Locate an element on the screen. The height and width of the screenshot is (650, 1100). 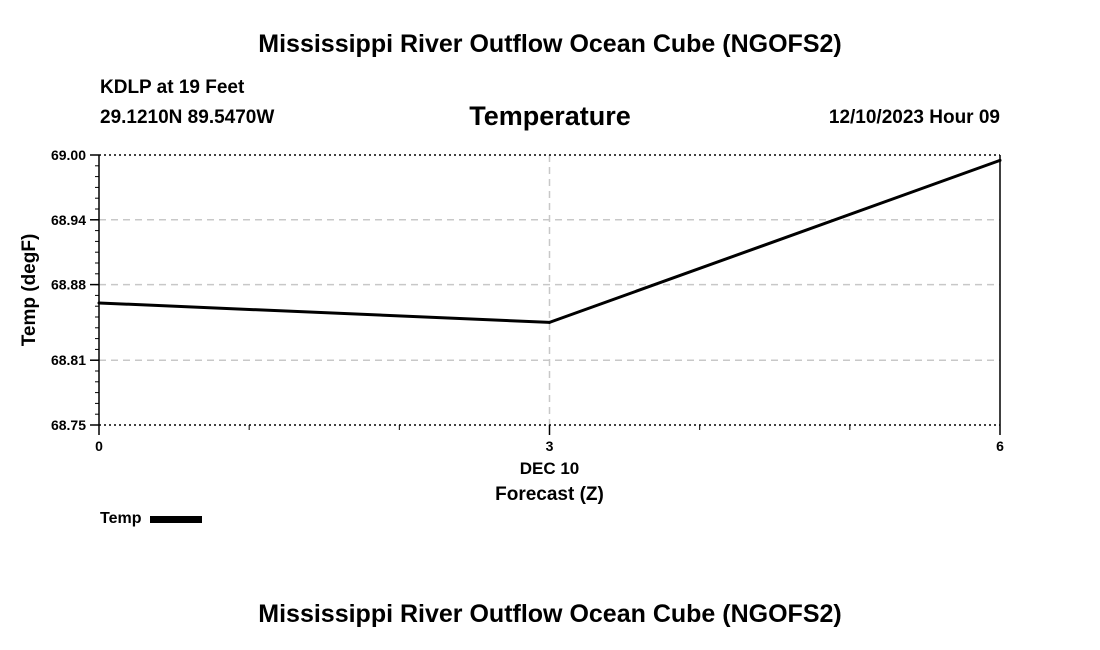
y-tick-label: 68.88 is located at coordinates (68, 285).